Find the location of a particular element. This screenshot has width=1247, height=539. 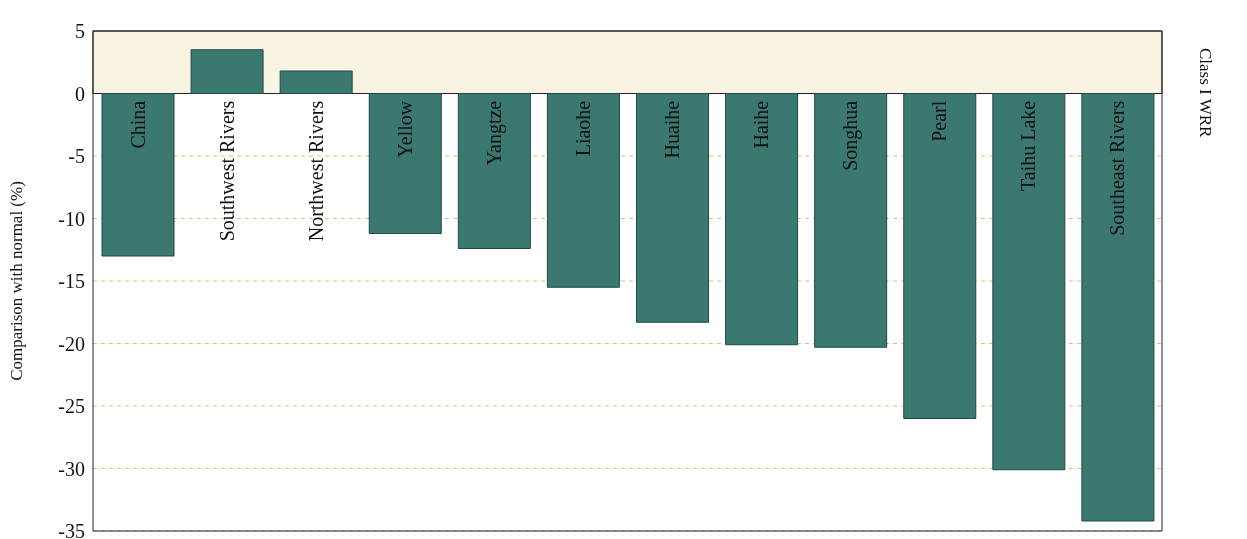

x-tick-label: Southwest Rivers is located at coordinates (226, 171).